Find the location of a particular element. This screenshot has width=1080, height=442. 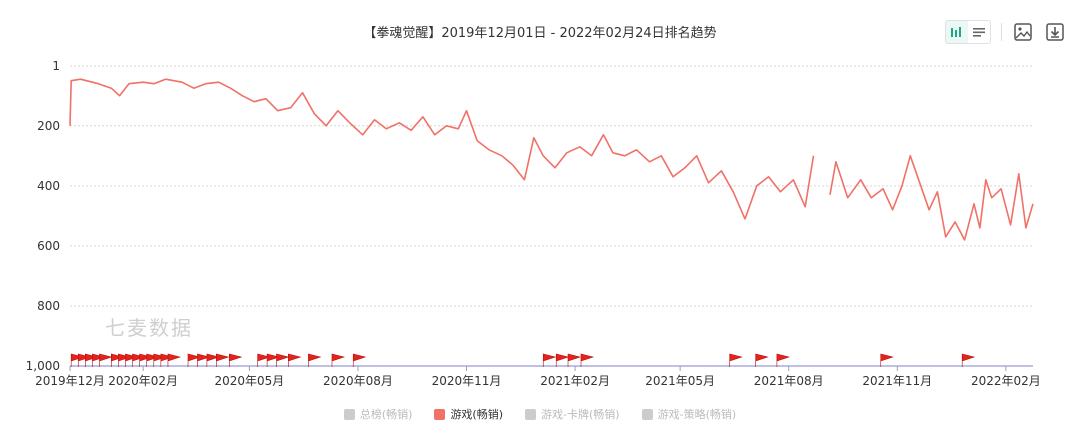

legend-item: 游戏-卡牌(畅销) is located at coordinates (572, 414).